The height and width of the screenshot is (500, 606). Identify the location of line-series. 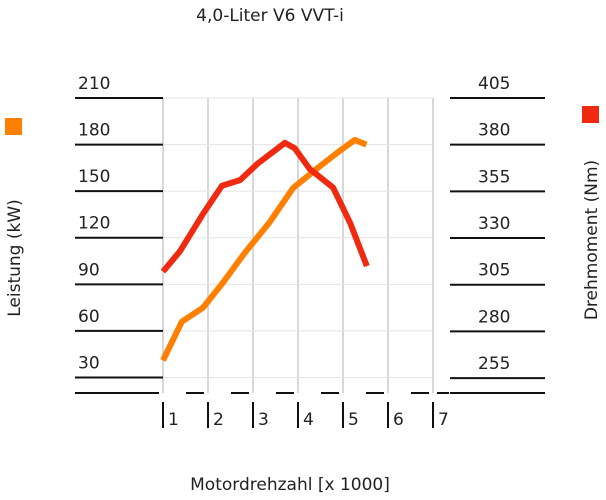
(265, 206).